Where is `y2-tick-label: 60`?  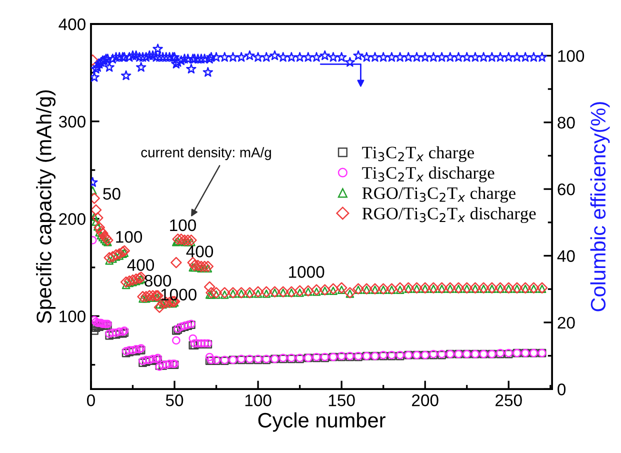
y2-tick-label: 60 is located at coordinates (566, 189).